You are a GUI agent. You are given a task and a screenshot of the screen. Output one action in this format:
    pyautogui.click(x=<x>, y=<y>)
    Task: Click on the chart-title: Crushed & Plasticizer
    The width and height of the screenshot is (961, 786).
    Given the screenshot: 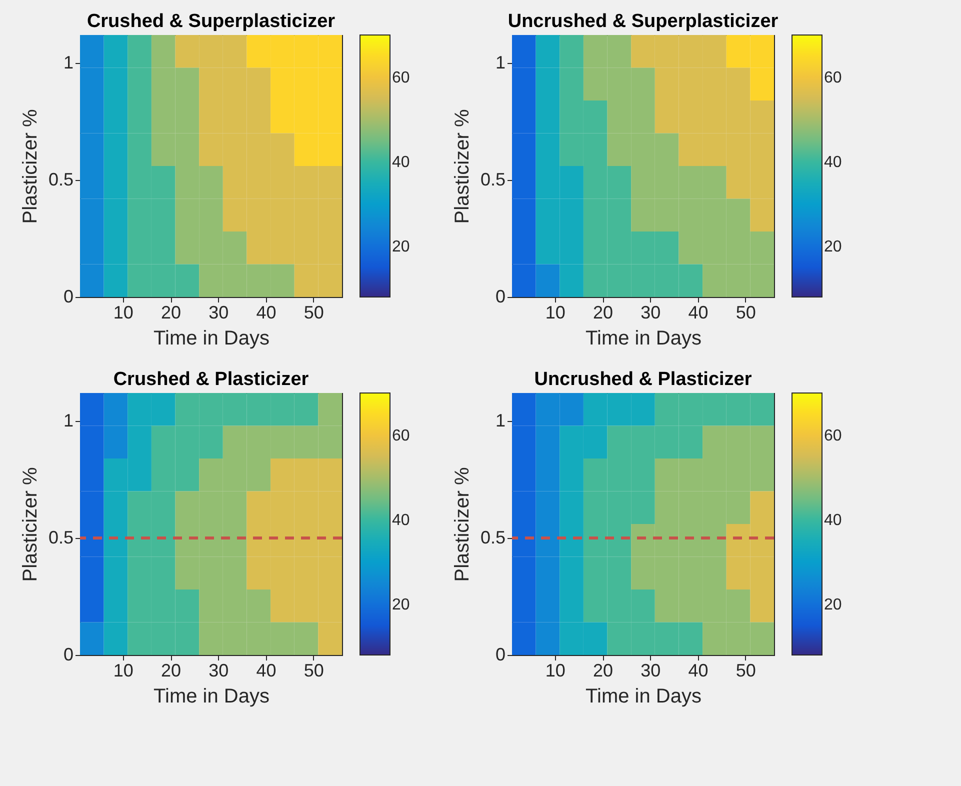 What is the action you would take?
    pyautogui.click(x=211, y=379)
    